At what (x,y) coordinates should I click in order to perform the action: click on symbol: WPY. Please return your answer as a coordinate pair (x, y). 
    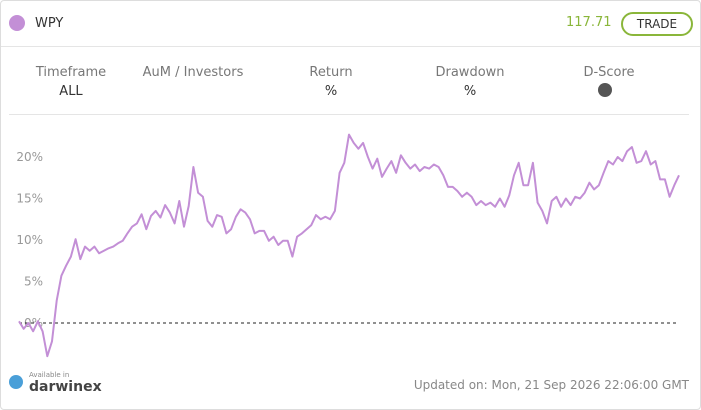
    Looking at the image, I should click on (49, 23).